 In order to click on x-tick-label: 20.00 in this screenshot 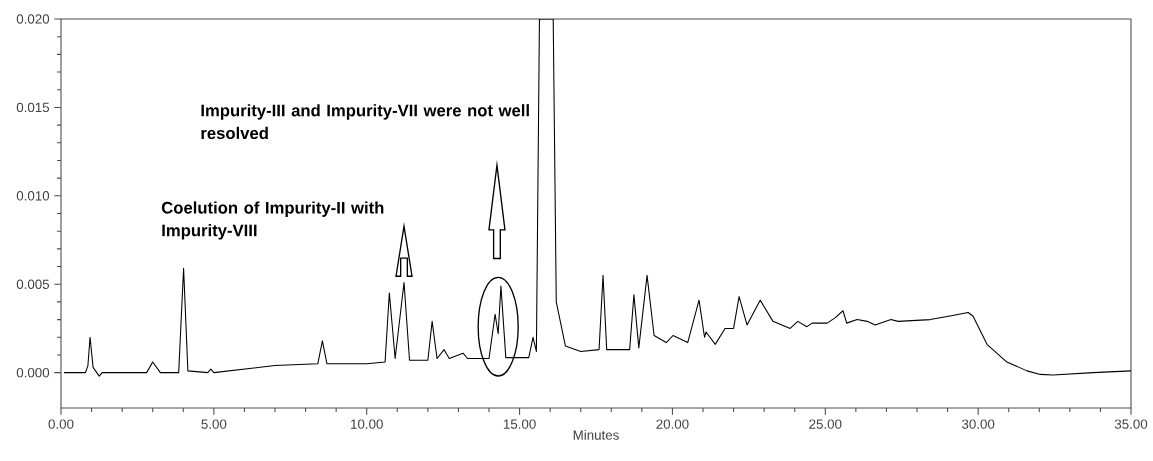, I will do `click(672, 424)`.